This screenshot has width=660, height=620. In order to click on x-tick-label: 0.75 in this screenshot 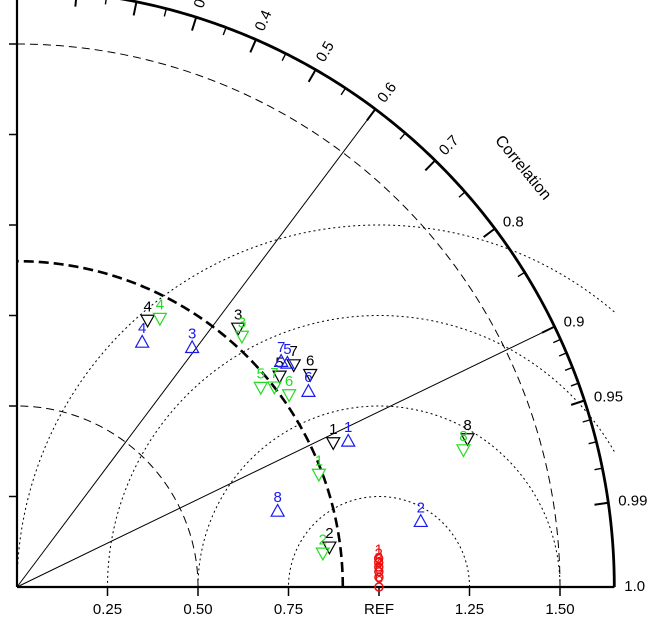, I will do `click(288, 609)`.